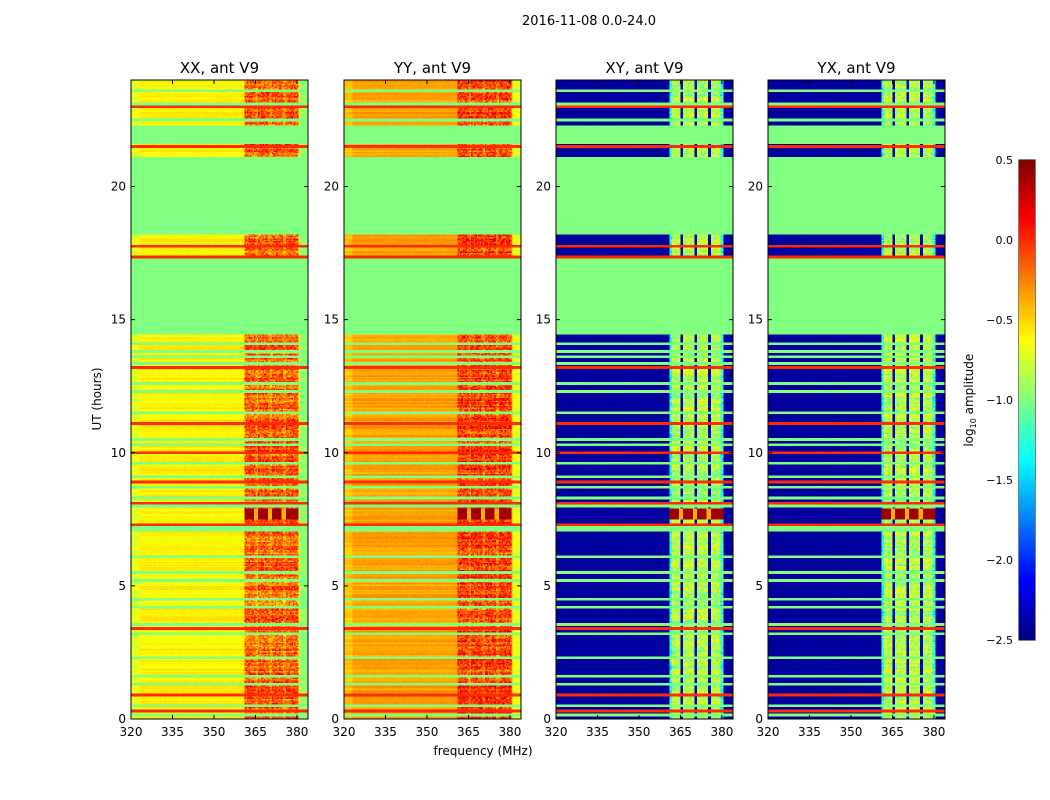  What do you see at coordinates (1005, 240) in the screenshot?
I see `colorbar-tick-label: 0.0` at bounding box center [1005, 240].